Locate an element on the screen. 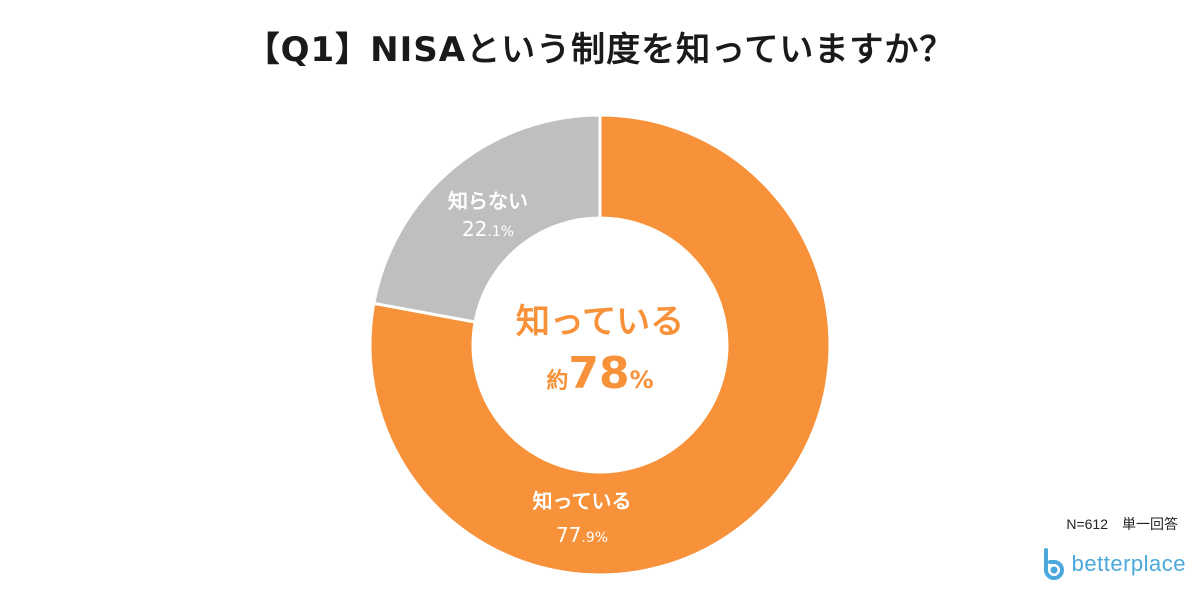 The height and width of the screenshot is (600, 1200). slice-name-known: 知っている is located at coordinates (582, 501).